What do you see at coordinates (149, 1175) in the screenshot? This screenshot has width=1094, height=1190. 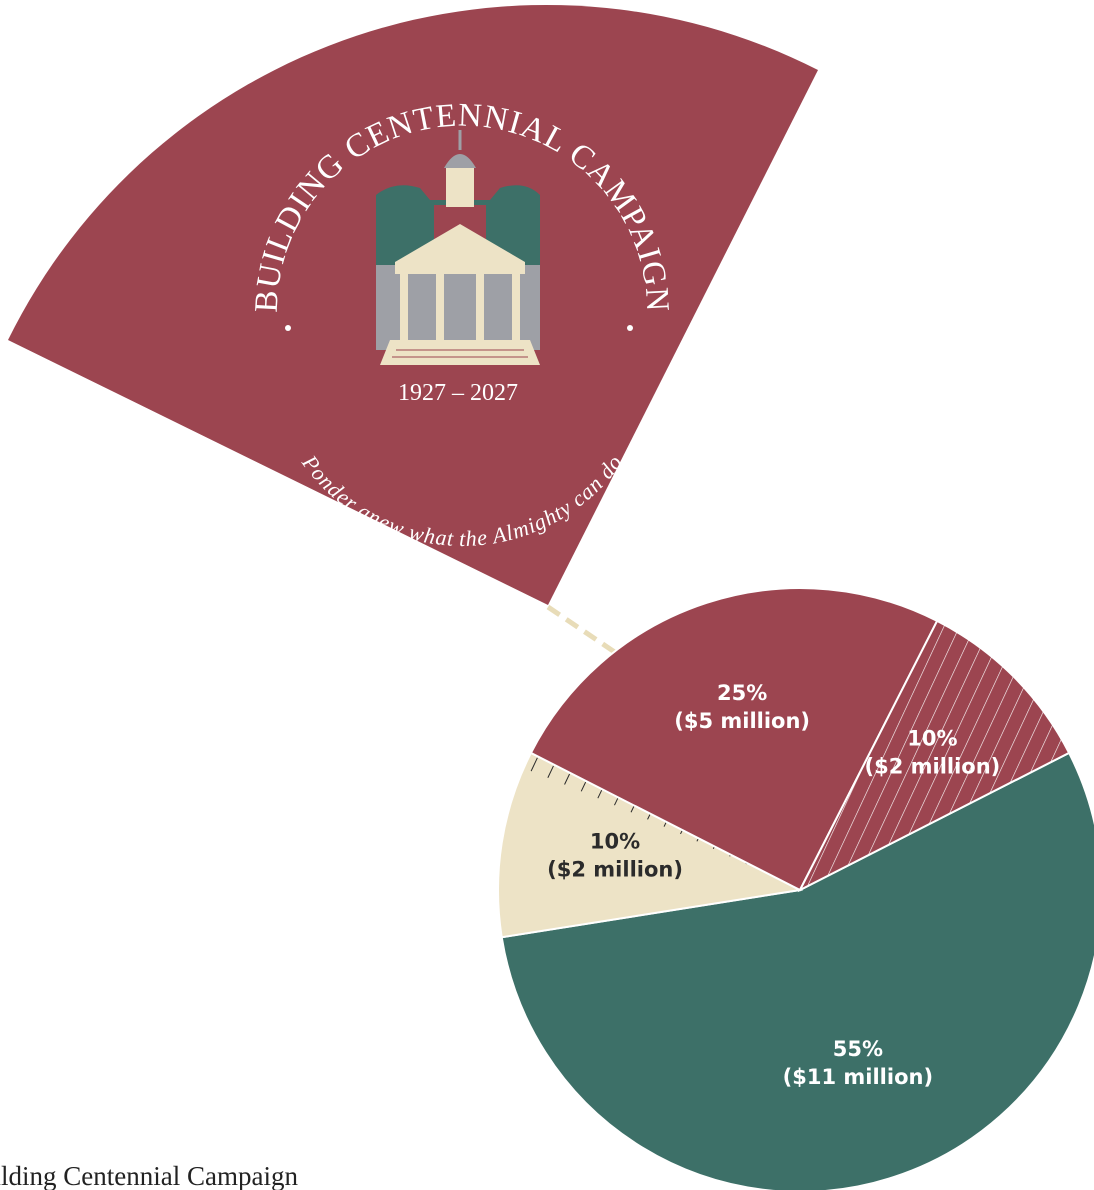 I see `caption: Building Centennial Campaign` at bounding box center [149, 1175].